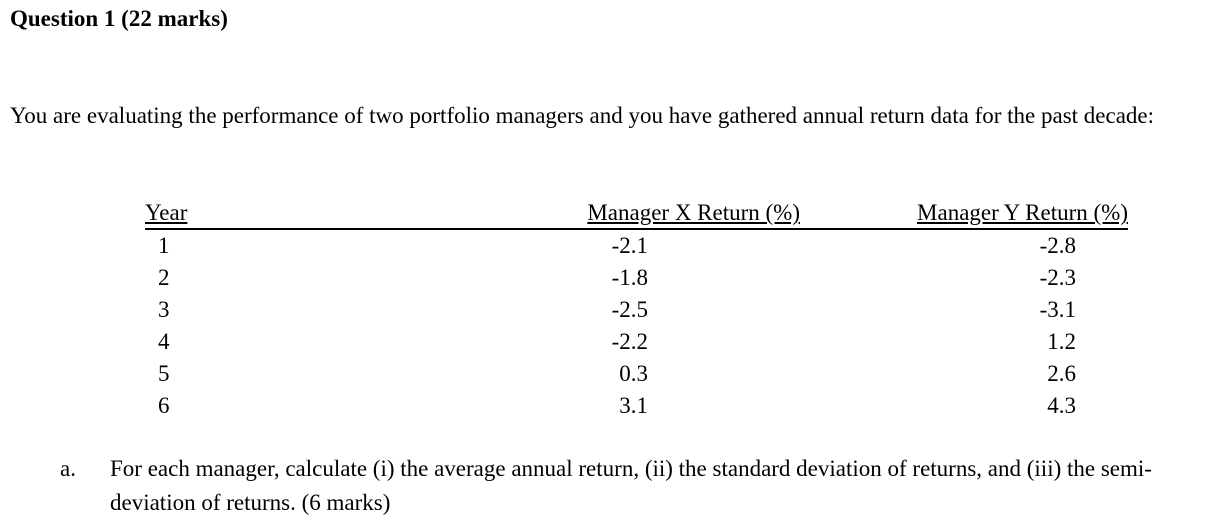 The height and width of the screenshot is (528, 1224). Describe the element at coordinates (164, 341) in the screenshot. I see `year-cell: 4` at that location.